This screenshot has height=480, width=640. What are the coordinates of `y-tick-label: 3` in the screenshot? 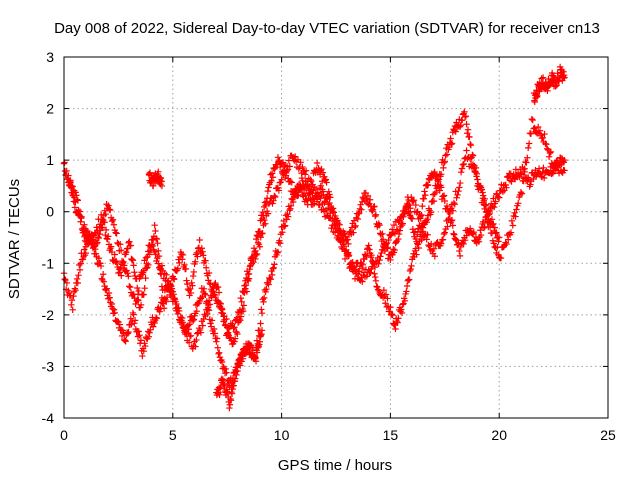 It's located at (50, 57).